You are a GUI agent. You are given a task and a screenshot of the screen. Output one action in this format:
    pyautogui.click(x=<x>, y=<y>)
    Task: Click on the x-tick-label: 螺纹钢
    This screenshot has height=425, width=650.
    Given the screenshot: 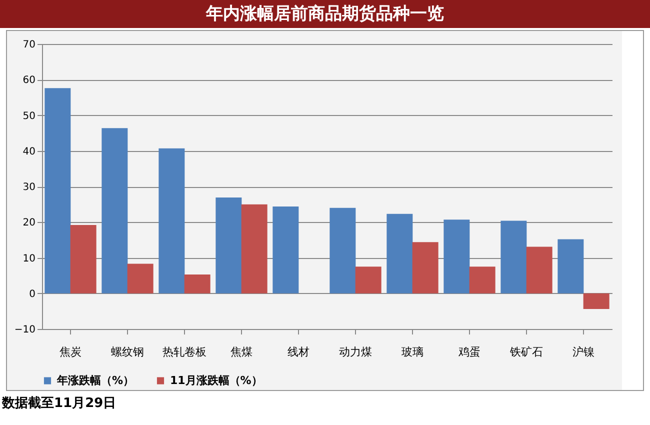 What is the action you would take?
    pyautogui.click(x=127, y=352)
    